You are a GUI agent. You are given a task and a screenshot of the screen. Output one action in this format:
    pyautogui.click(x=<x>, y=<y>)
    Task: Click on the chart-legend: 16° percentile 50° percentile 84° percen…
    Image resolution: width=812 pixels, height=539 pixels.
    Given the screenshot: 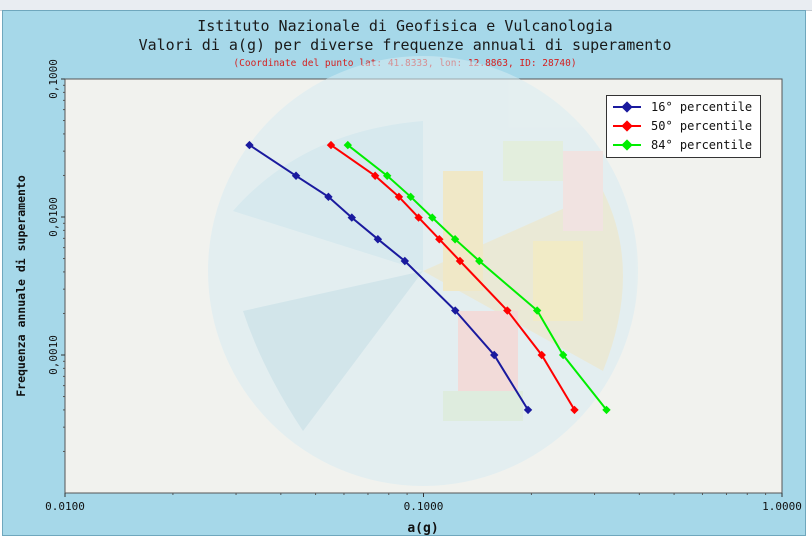 What is the action you would take?
    pyautogui.click(x=683, y=126)
    